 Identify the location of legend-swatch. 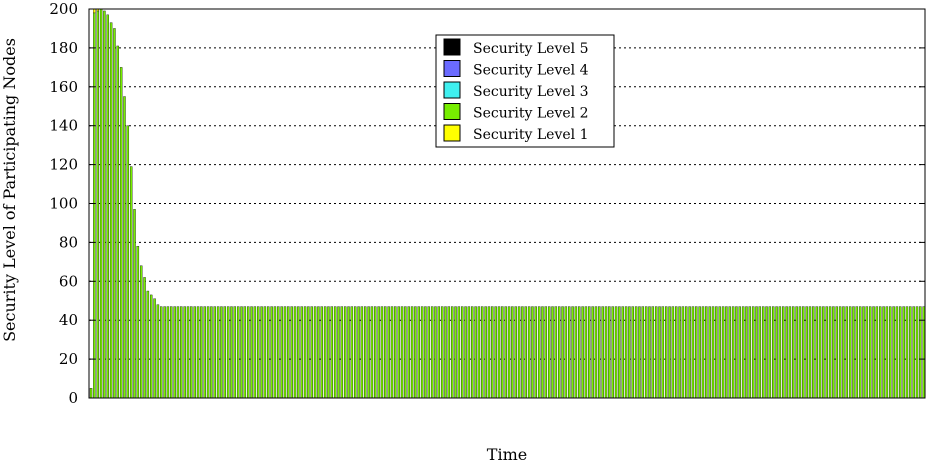
(452, 68).